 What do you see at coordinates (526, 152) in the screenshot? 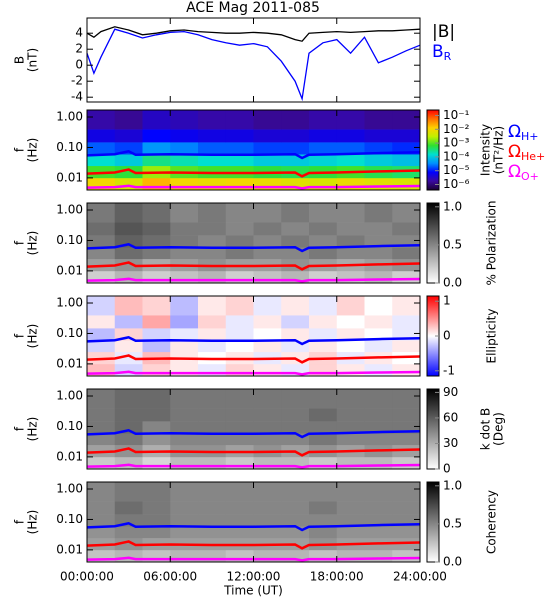
I see `legend-entry: ΩHe+` at bounding box center [526, 152].